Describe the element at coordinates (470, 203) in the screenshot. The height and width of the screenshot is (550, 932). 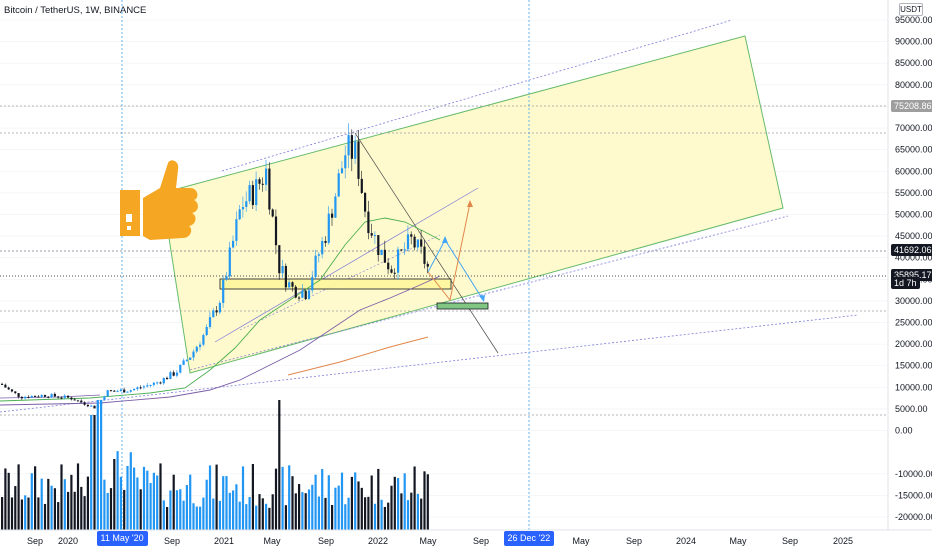
I see `arrow-orange-up` at that location.